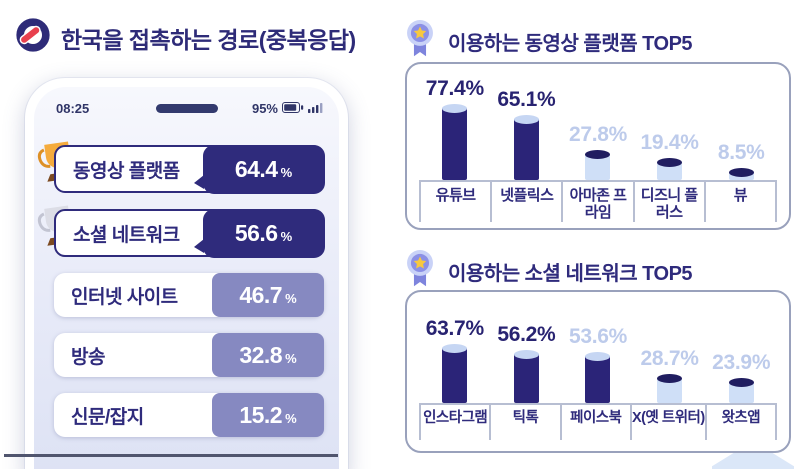 This screenshot has width=800, height=469. Describe the element at coordinates (594, 422) in the screenshot. I see `category-label: 페이스북` at that location.